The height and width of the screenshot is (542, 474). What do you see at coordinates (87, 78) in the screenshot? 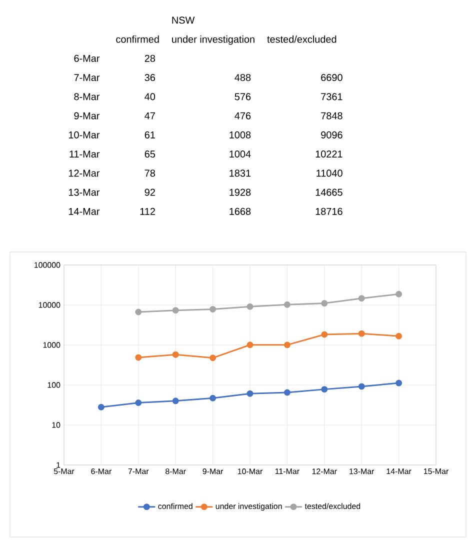
I see `category-label: 7-Mar` at bounding box center [87, 78].